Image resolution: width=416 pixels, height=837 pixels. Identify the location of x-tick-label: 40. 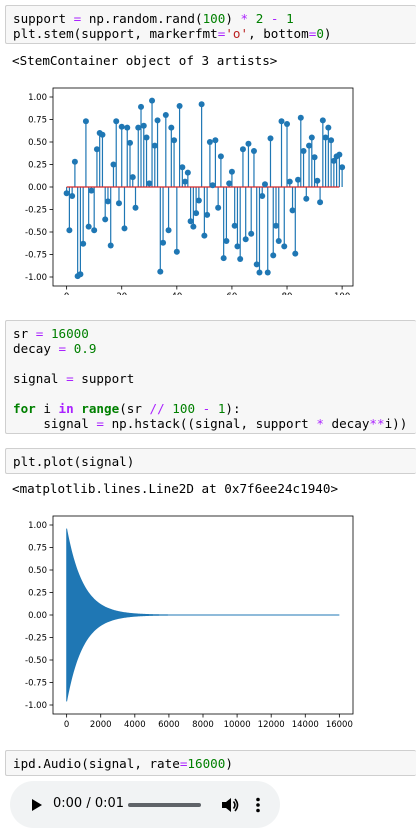
(176, 293).